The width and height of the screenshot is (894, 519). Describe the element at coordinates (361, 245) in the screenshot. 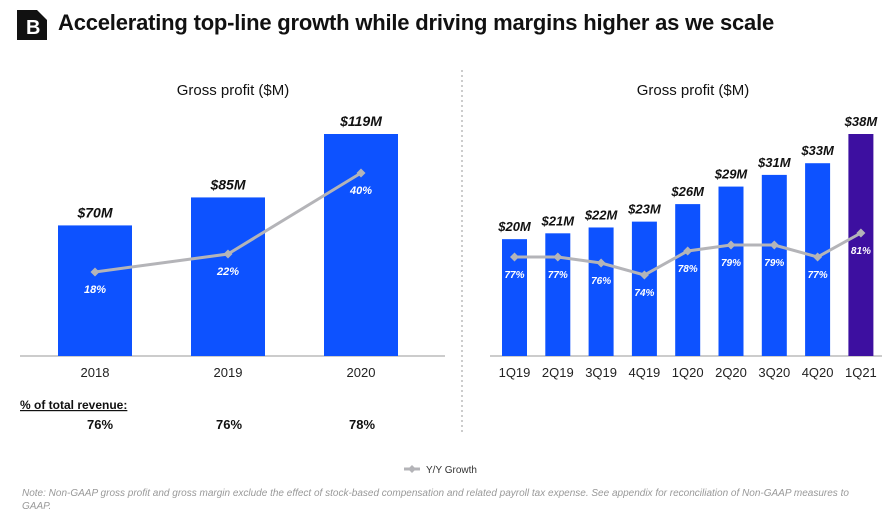

I see `bar-2020` at that location.